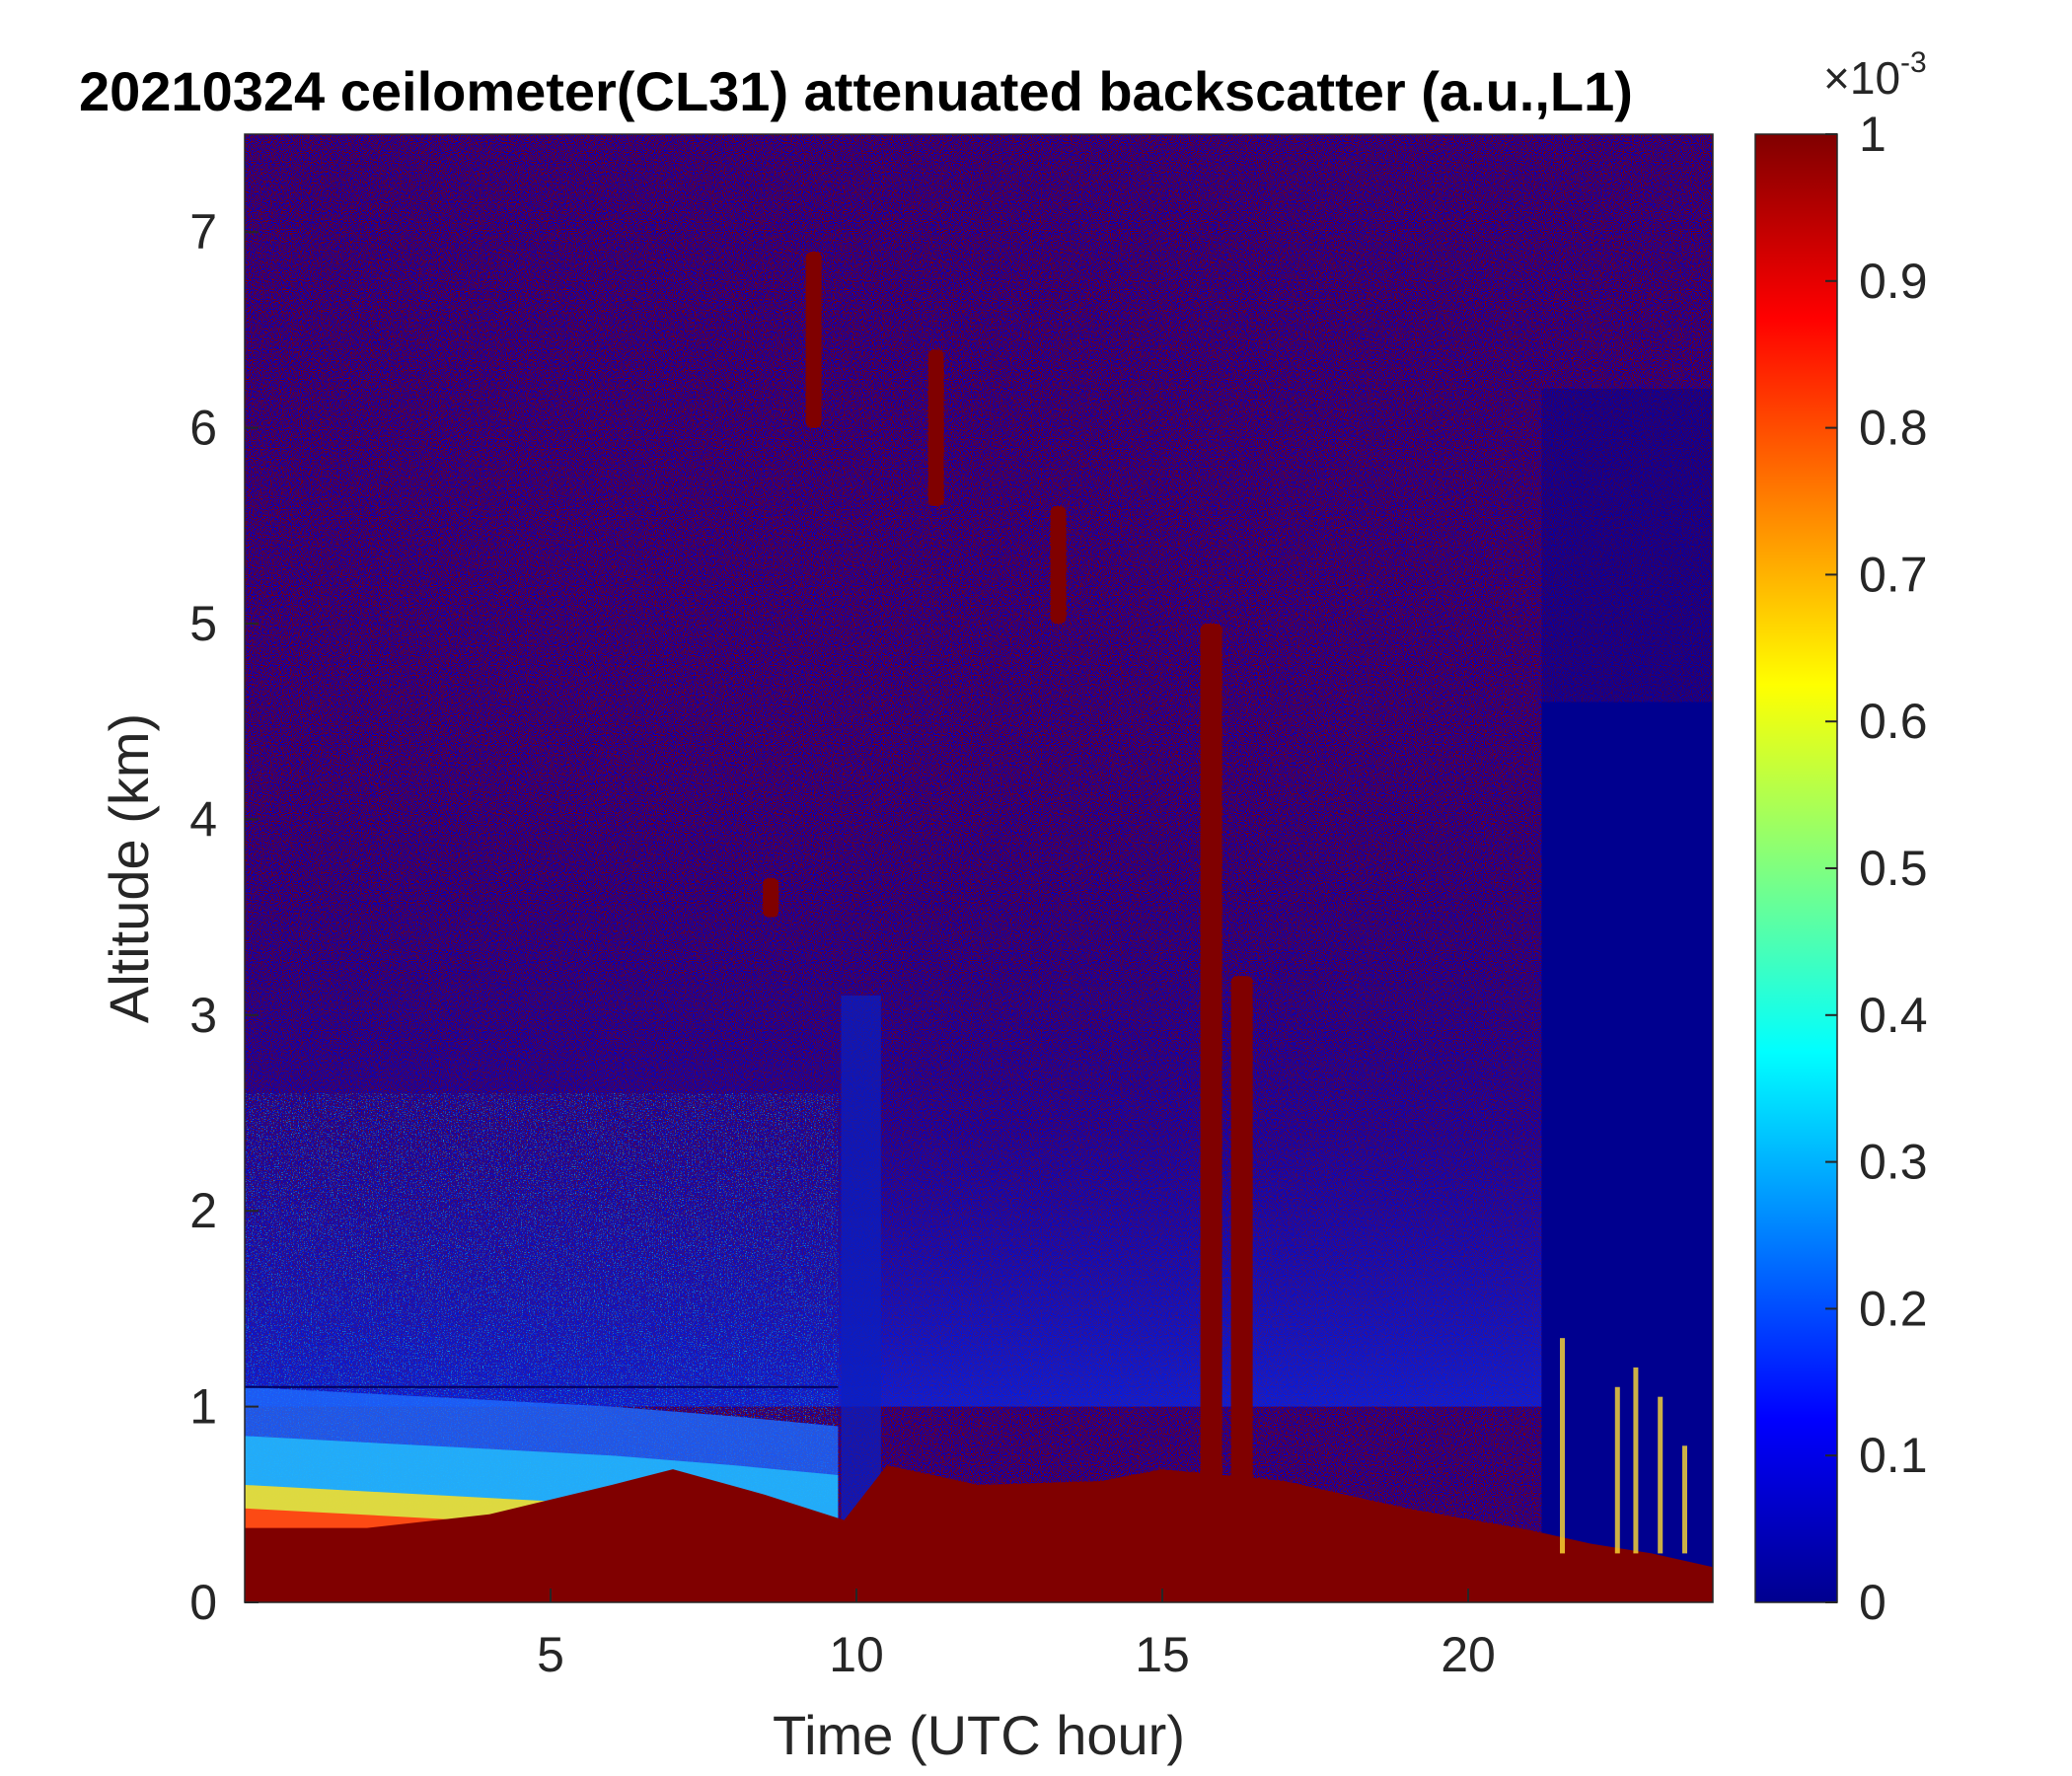  Describe the element at coordinates (979, 1534) in the screenshot. I see `surface-layer` at that location.